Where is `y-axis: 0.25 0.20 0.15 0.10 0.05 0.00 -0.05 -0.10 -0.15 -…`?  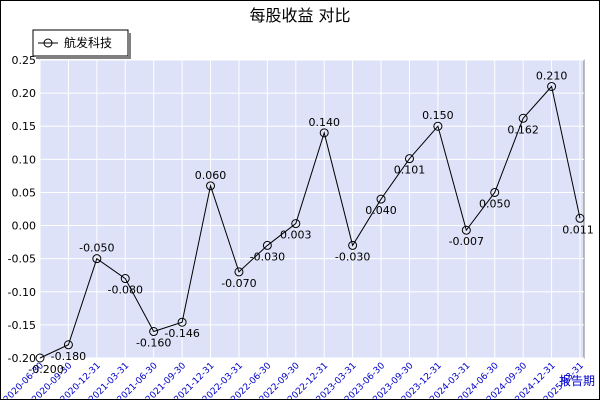 y-axis: 0.25 0.20 0.15 0.10 0.05 0.00 -0.05 -0.10 -0.15 -… is located at coordinates (22, 209).